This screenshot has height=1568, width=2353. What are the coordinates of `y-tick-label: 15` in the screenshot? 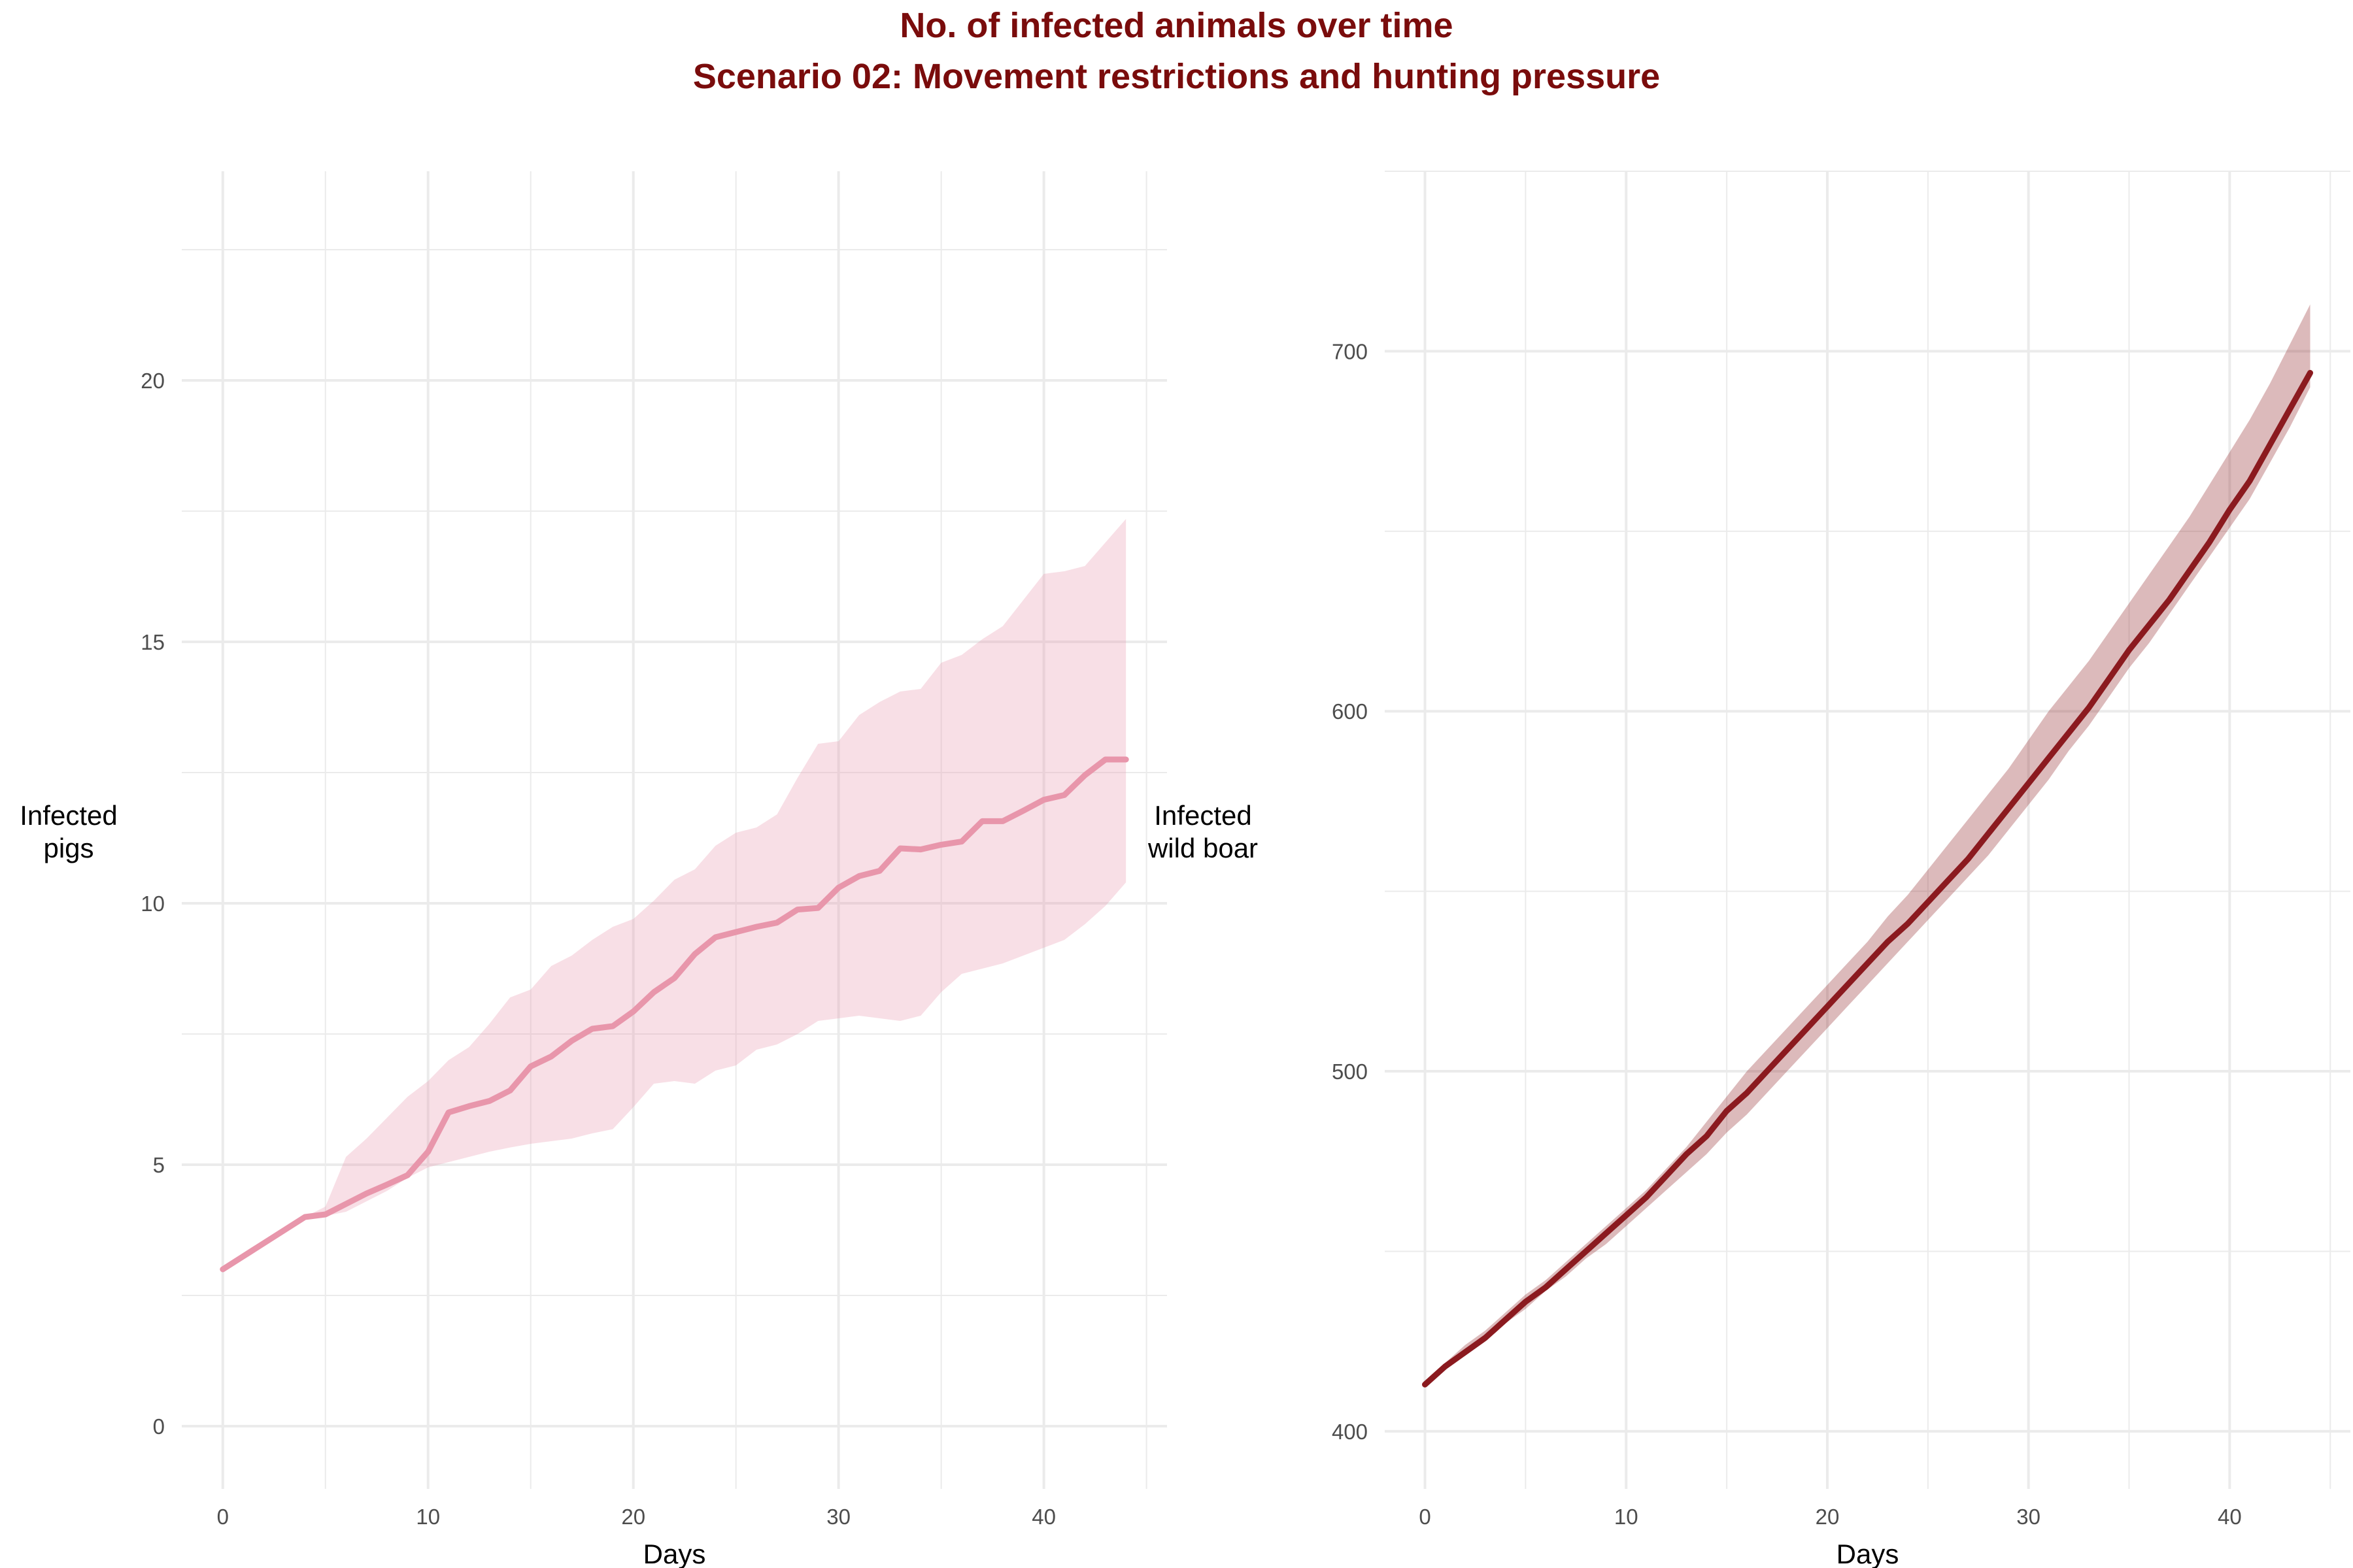 It's located at (153, 642).